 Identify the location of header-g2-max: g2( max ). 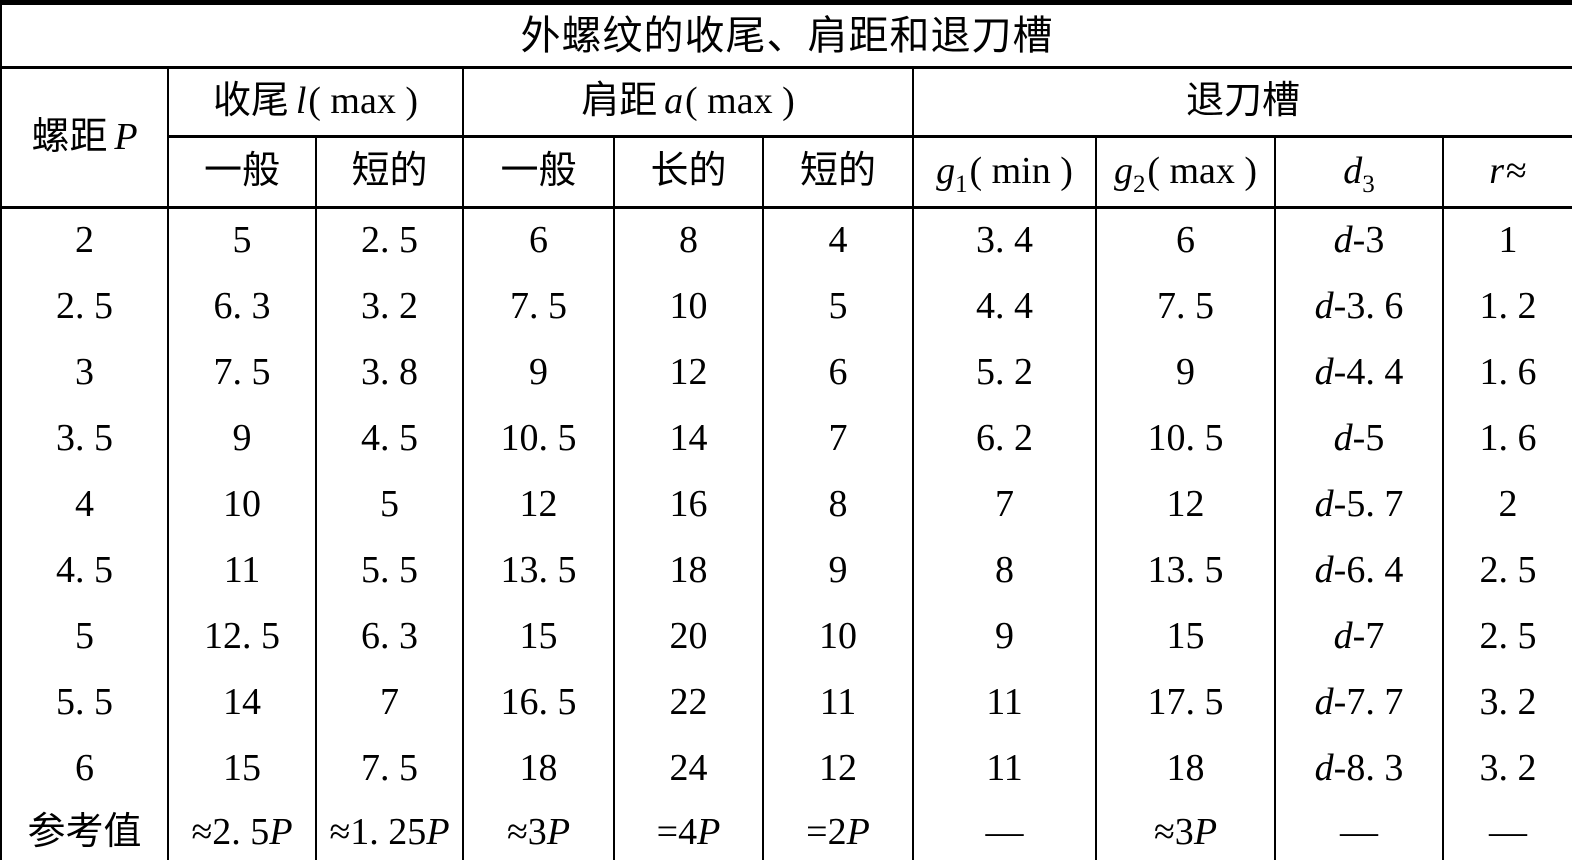
(1185, 172).